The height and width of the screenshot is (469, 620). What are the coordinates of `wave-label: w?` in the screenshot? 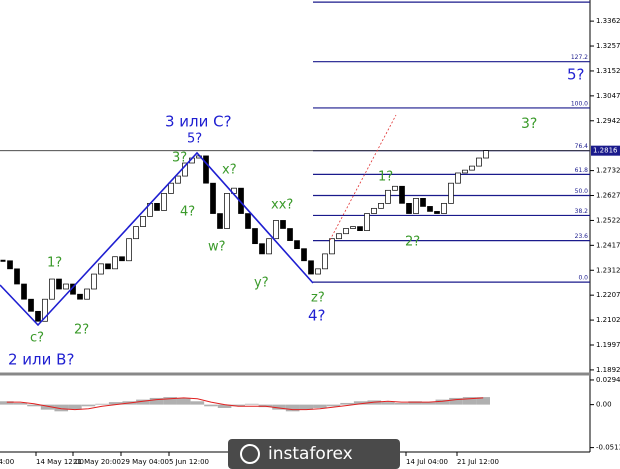 It's located at (217, 247).